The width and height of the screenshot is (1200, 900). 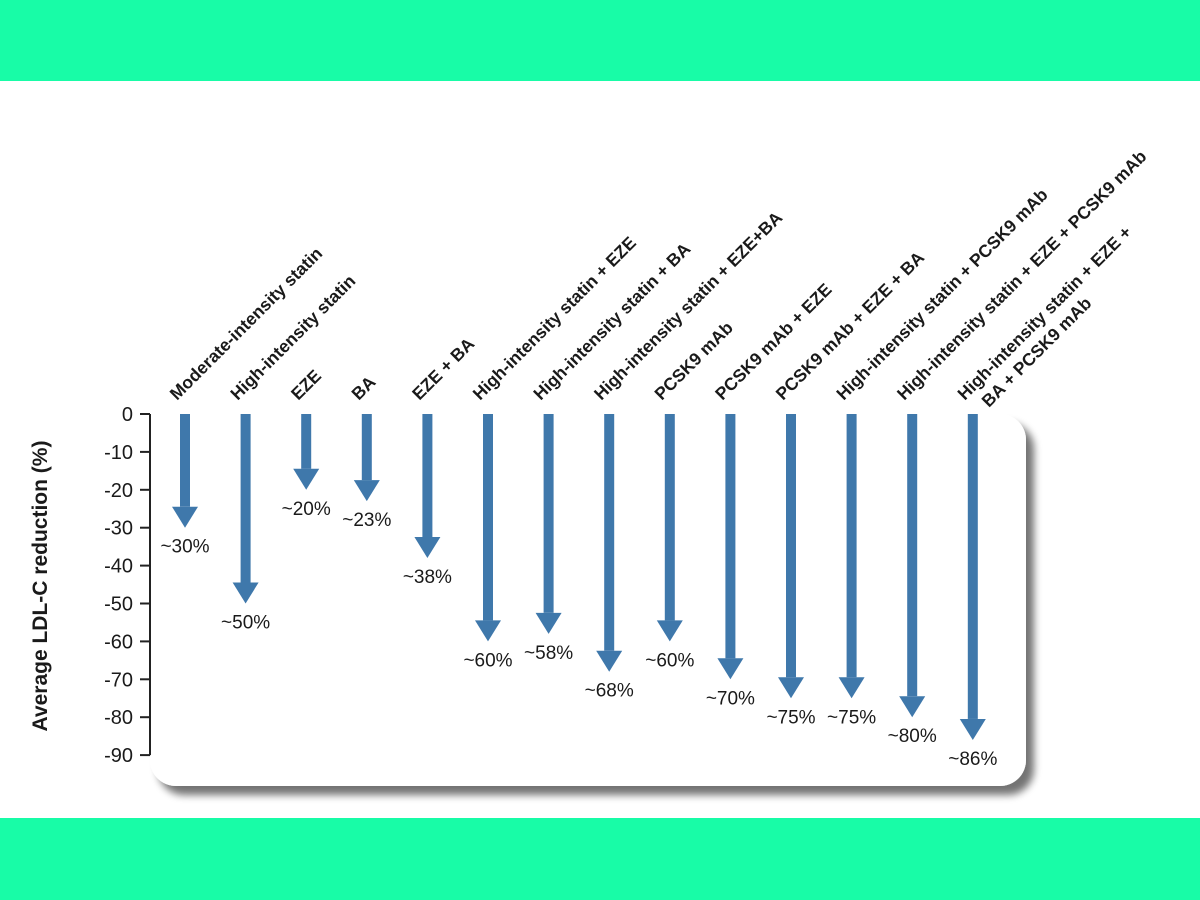 What do you see at coordinates (40, 586) in the screenshot?
I see `y-axis-title: Average LDL-C reduction (%)` at bounding box center [40, 586].